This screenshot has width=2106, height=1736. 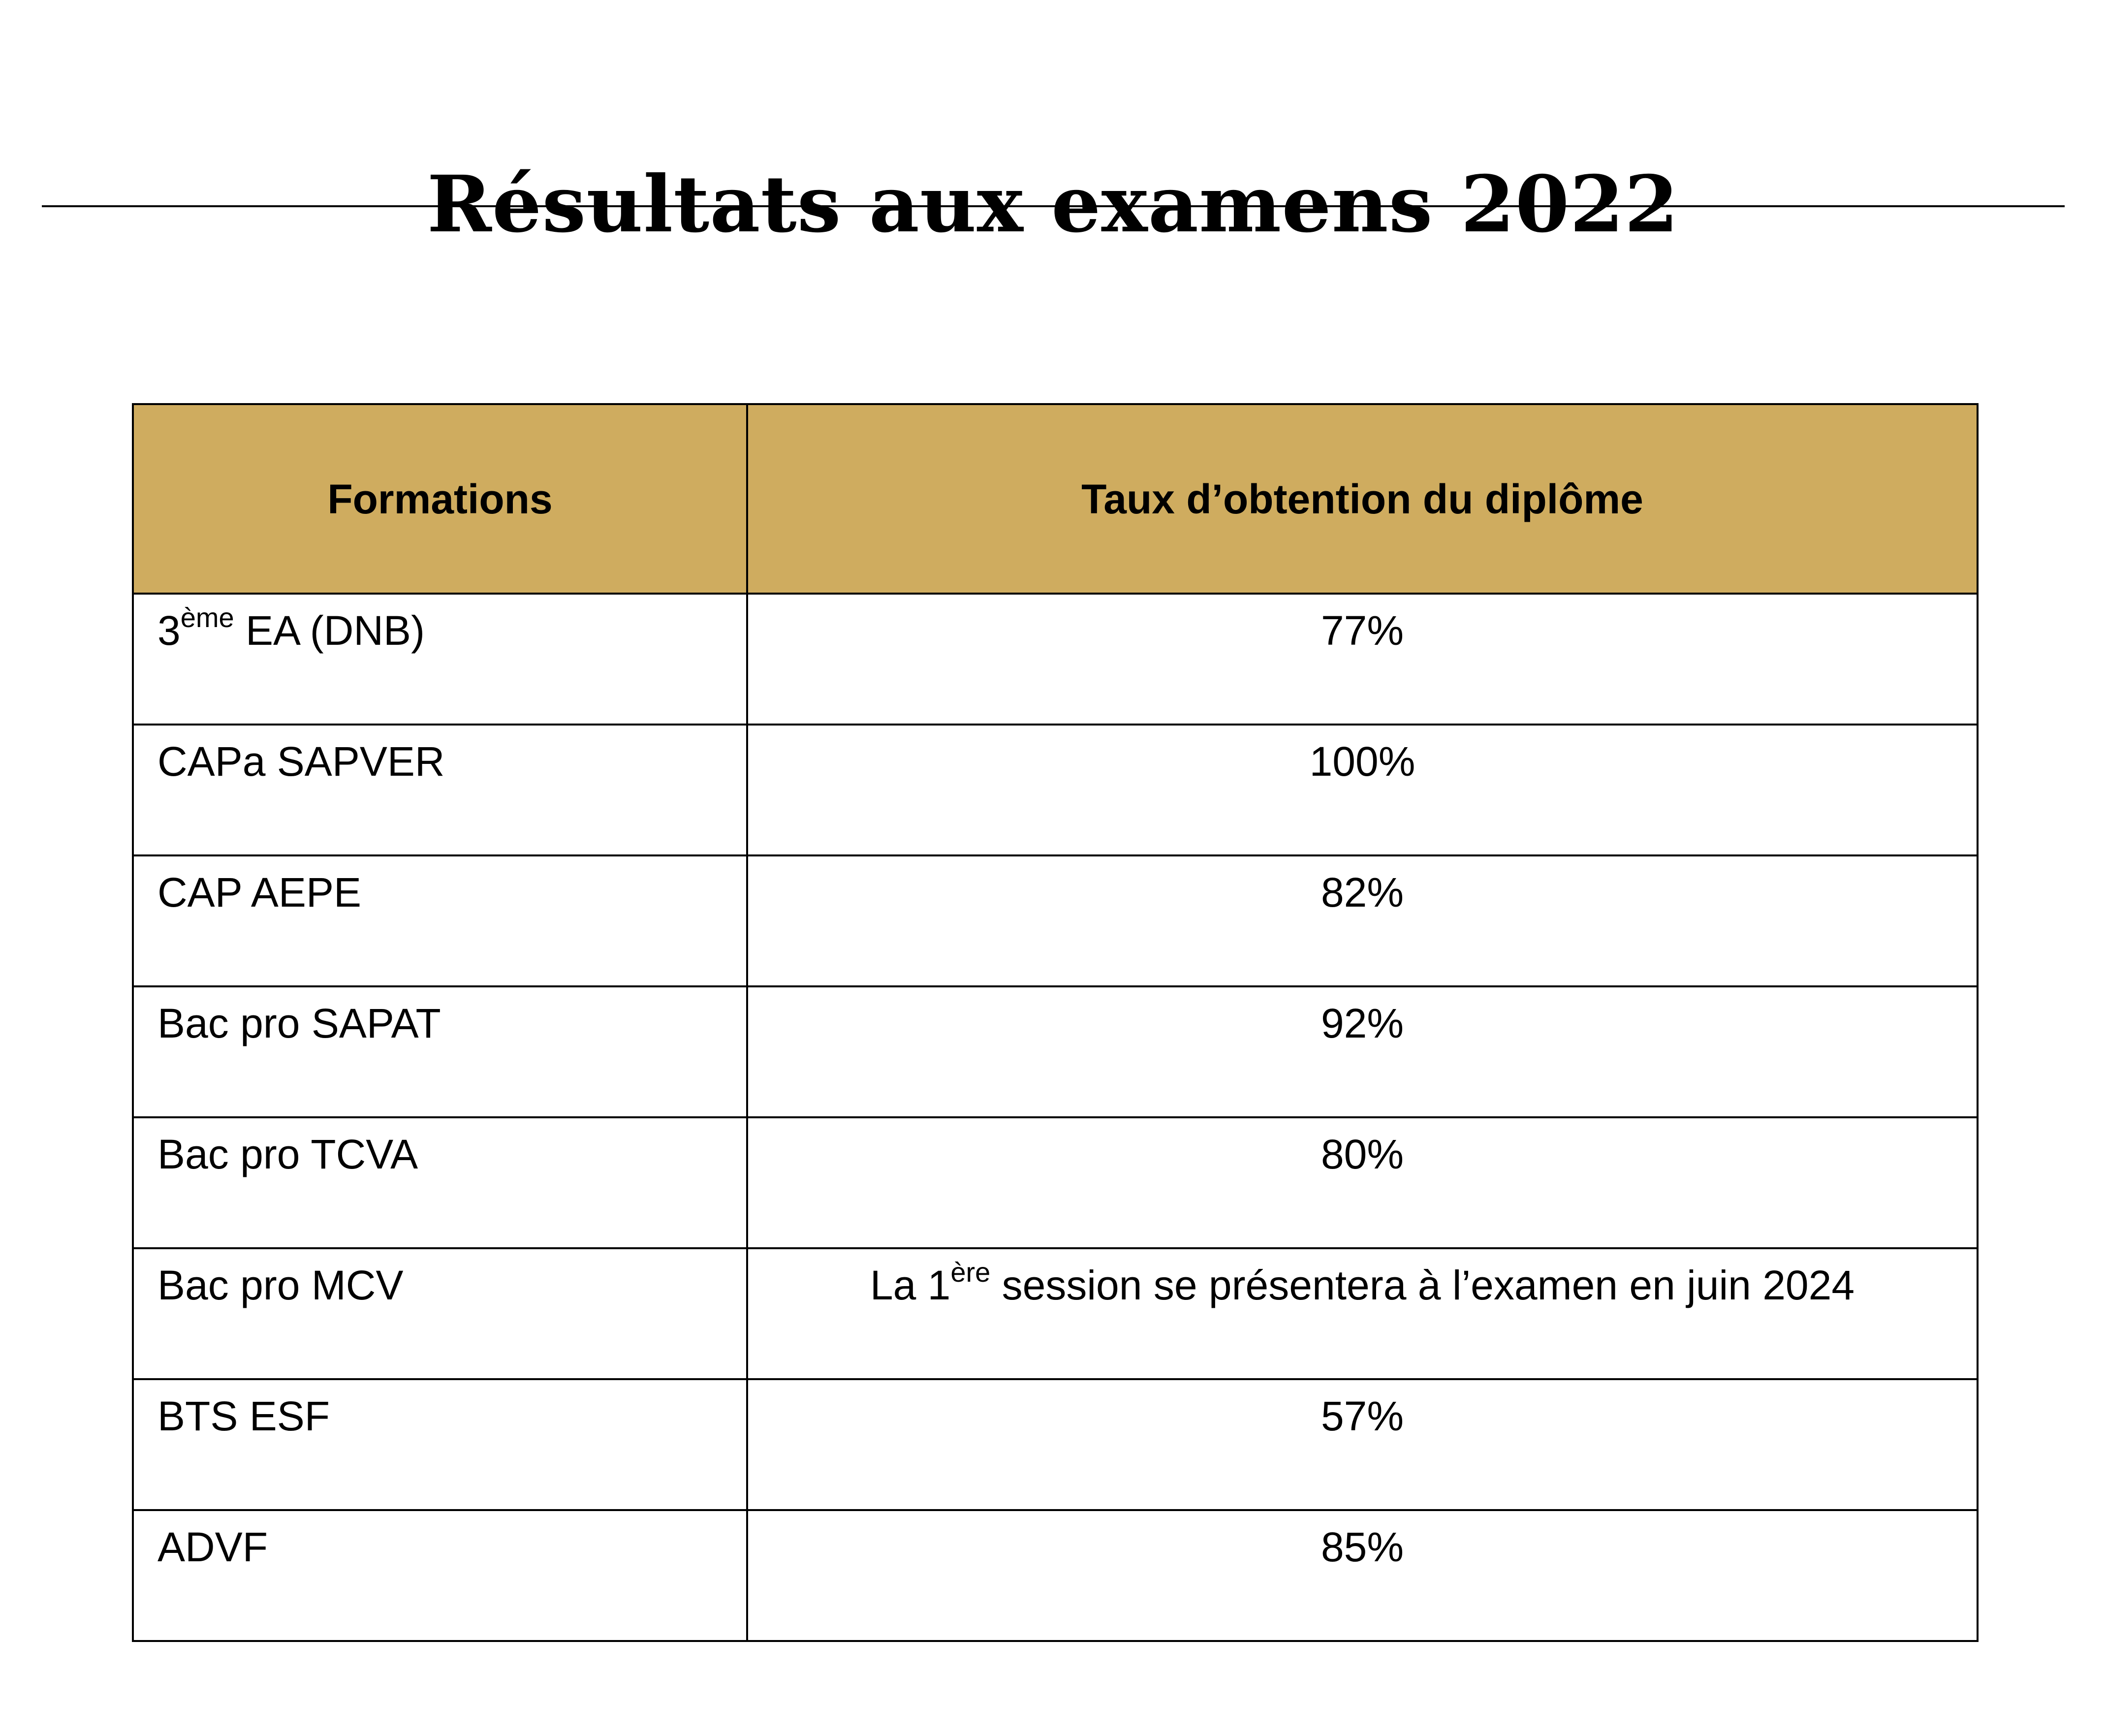 What do you see at coordinates (1362, 1154) in the screenshot?
I see `rate-text: 80%` at bounding box center [1362, 1154].